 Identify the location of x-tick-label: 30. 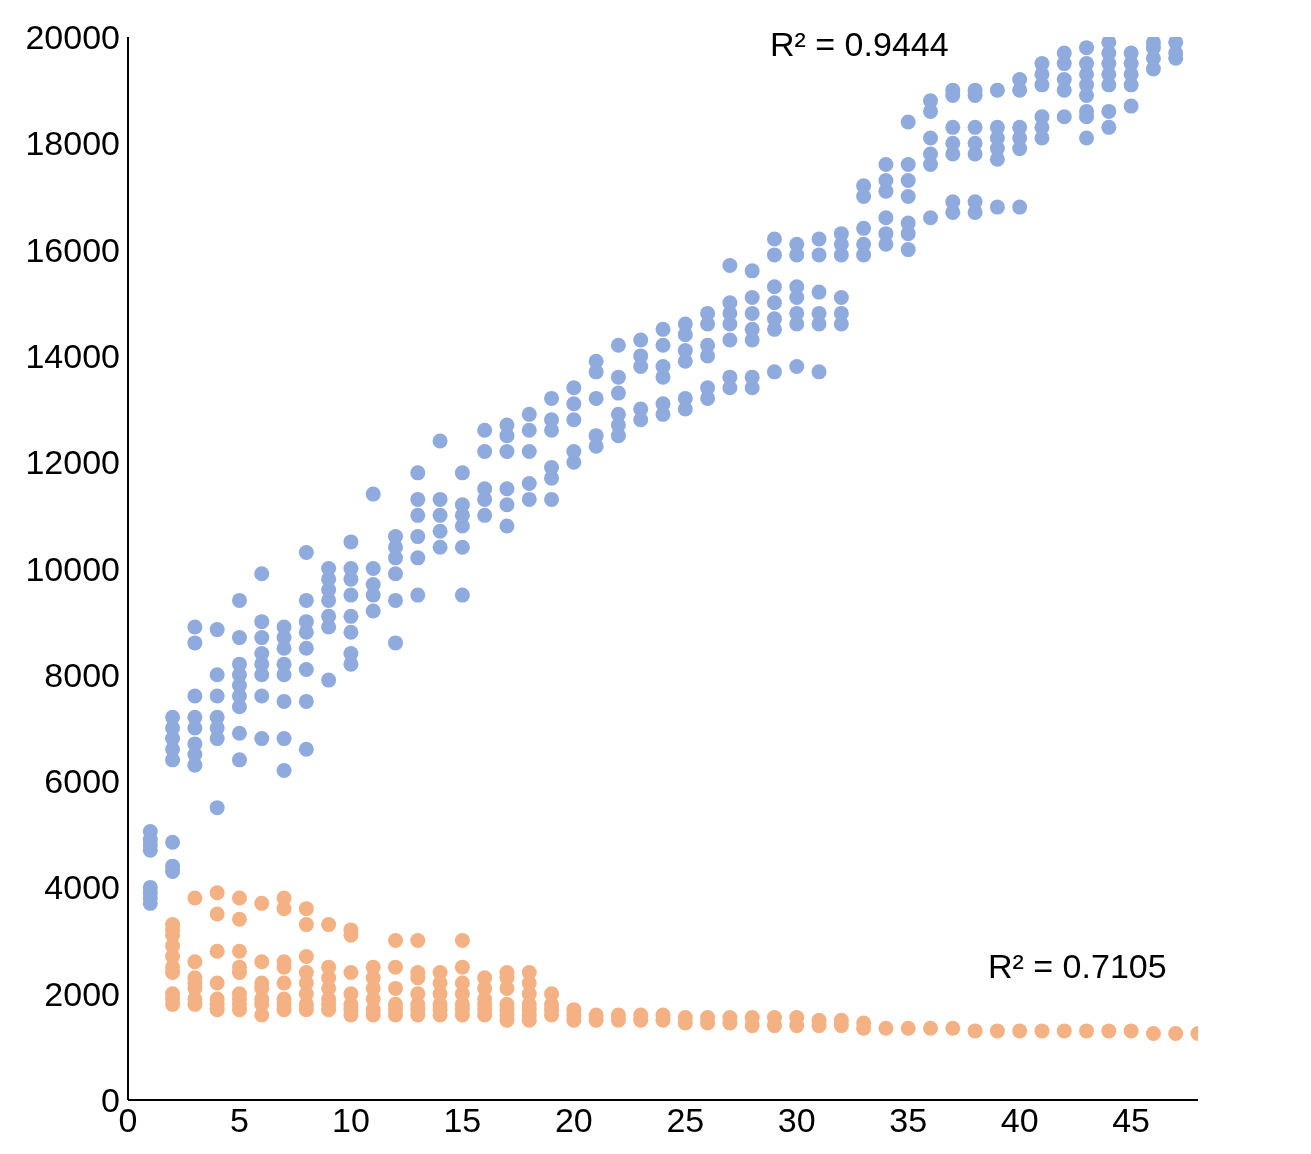
(796, 1120).